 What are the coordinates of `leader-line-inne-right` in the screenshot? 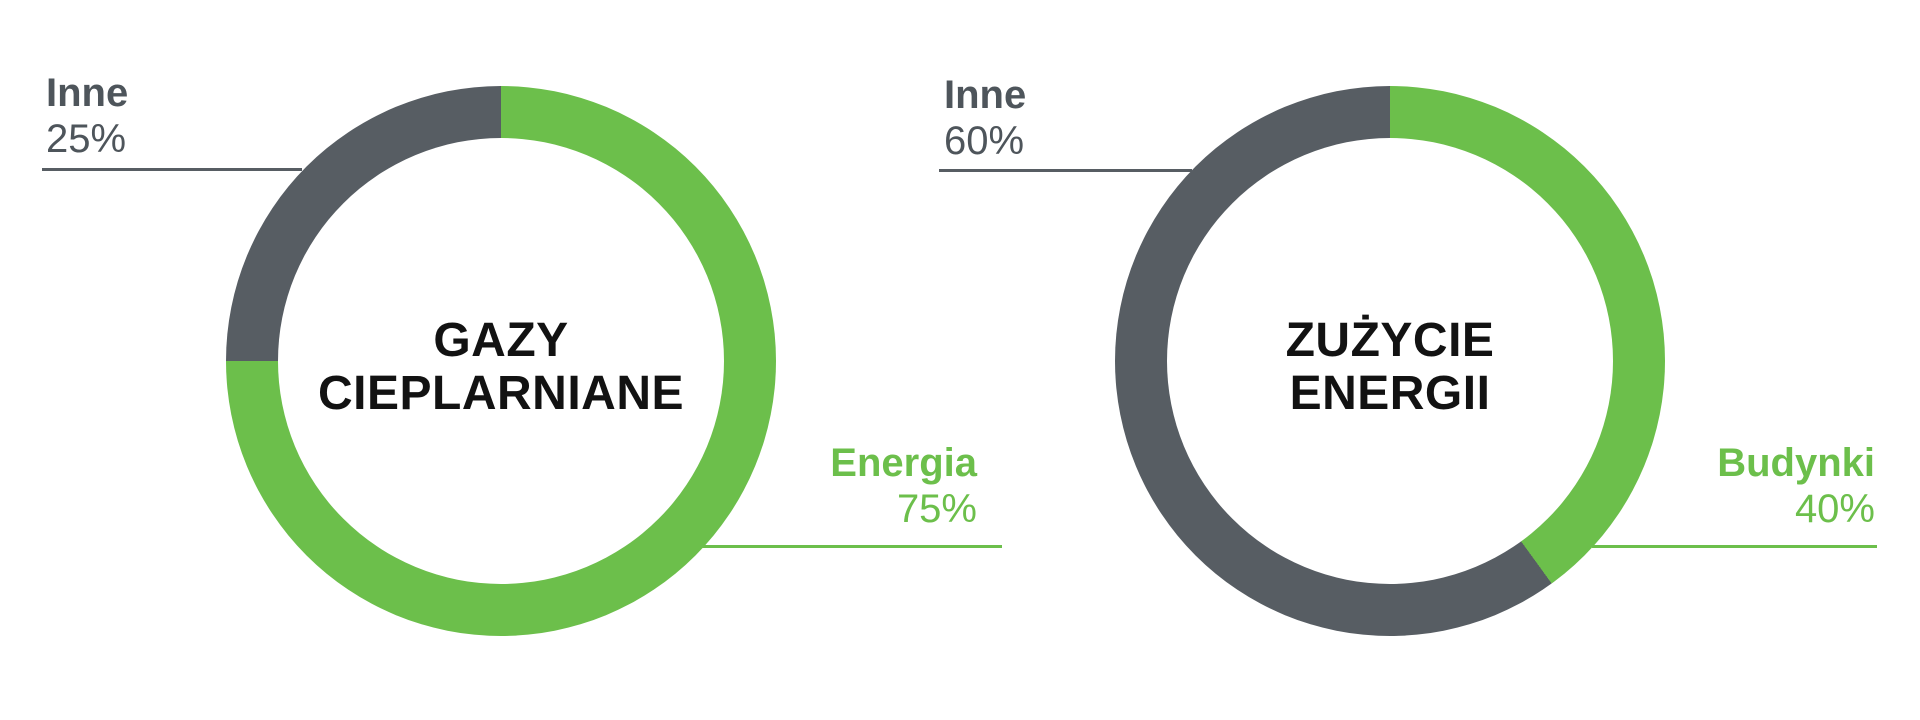 It's located at (1065, 170).